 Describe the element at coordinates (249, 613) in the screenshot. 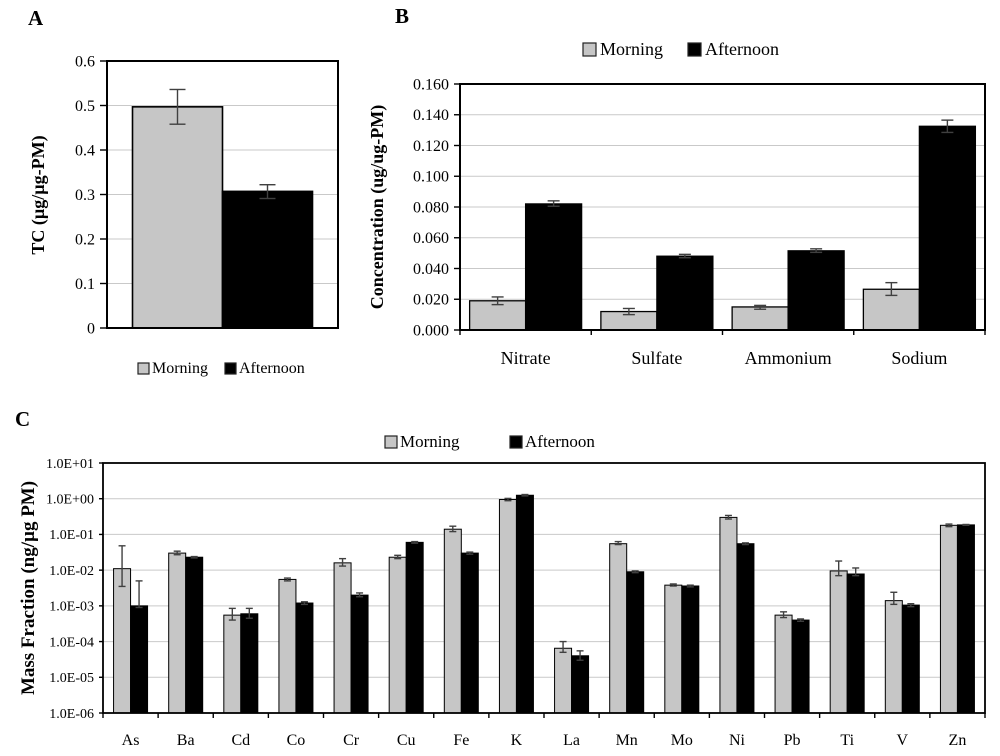

I see `error-bar-afternoon-Cd` at that location.